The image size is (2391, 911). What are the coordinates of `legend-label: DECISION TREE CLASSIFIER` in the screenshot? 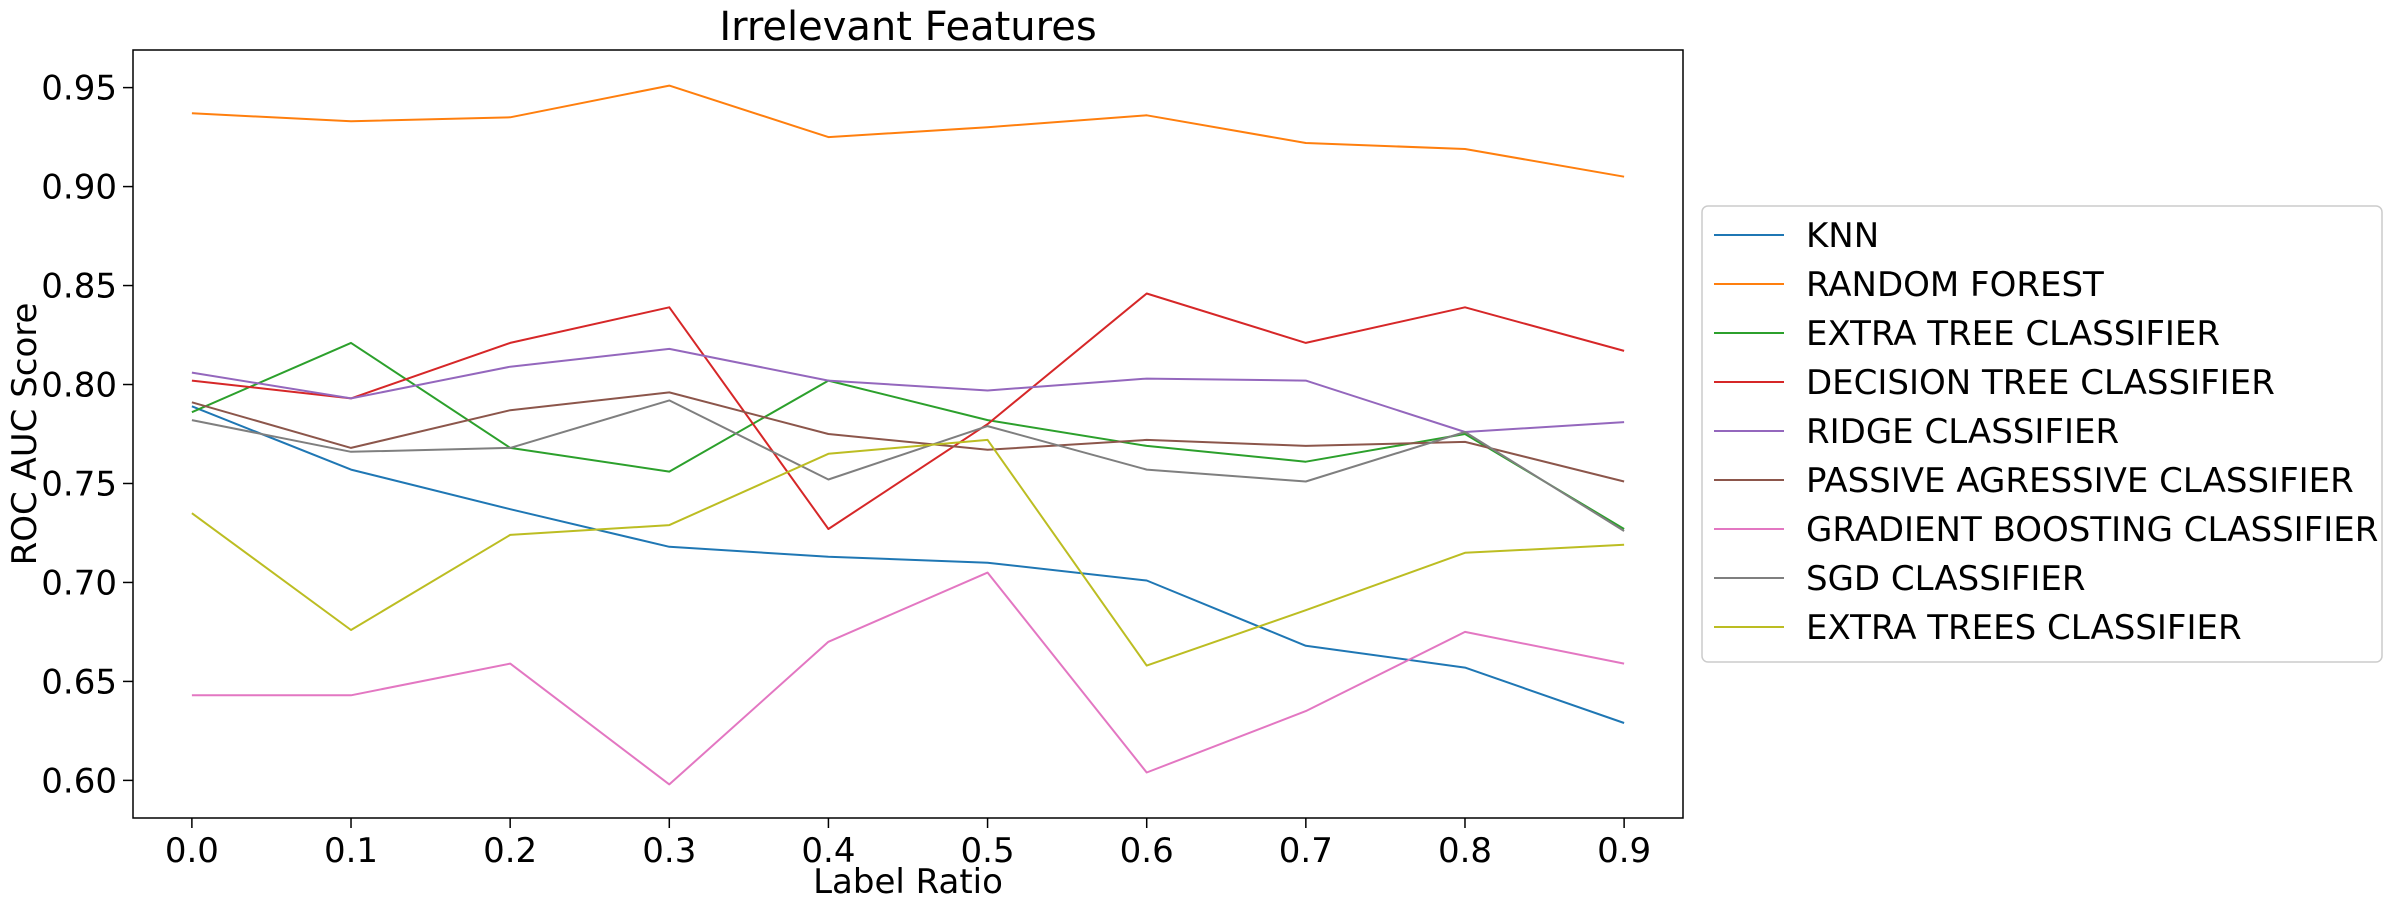 It's located at (2040, 383).